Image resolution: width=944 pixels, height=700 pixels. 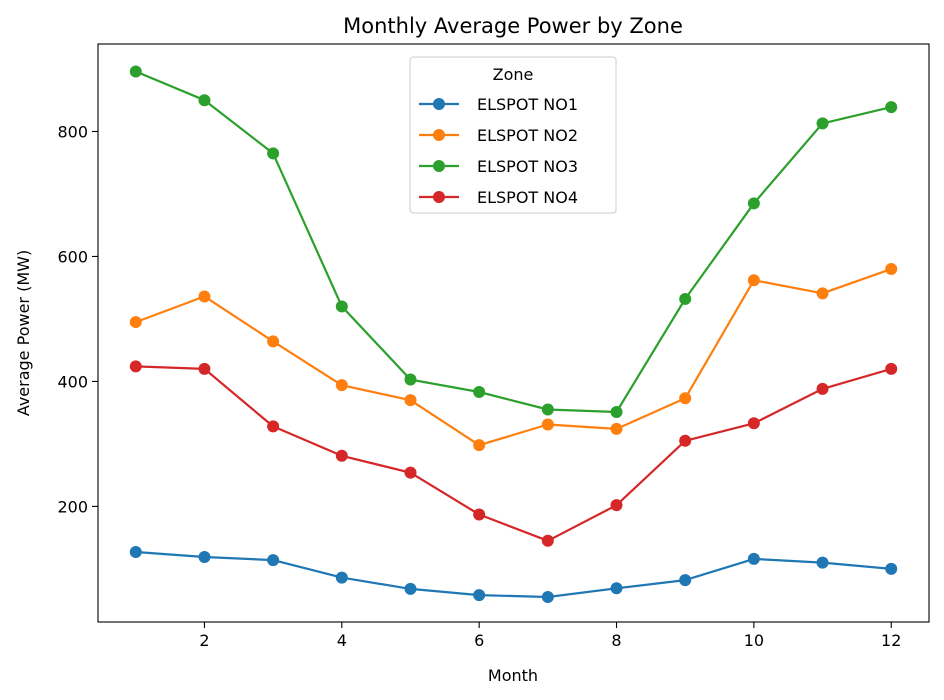 I want to click on legend-entry: ELSPOT NO1, so click(x=498, y=104).